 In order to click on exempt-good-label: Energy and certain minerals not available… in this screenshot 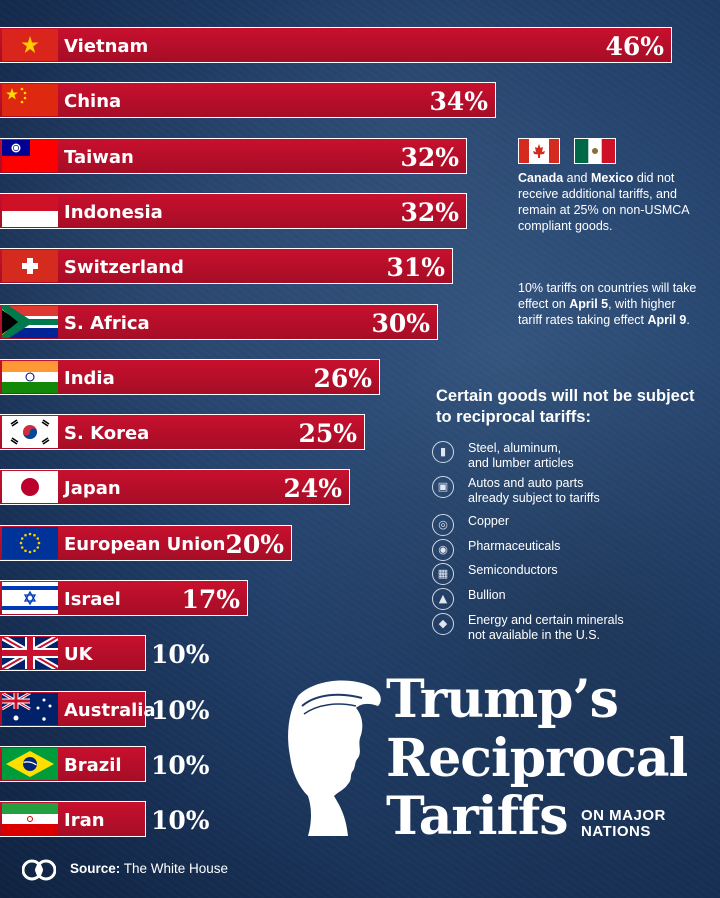, I will do `click(546, 627)`.